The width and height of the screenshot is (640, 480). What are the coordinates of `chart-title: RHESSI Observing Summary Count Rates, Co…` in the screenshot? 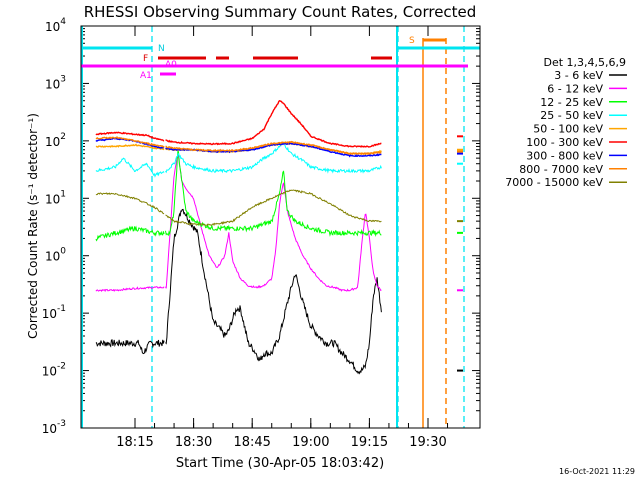 It's located at (280, 12).